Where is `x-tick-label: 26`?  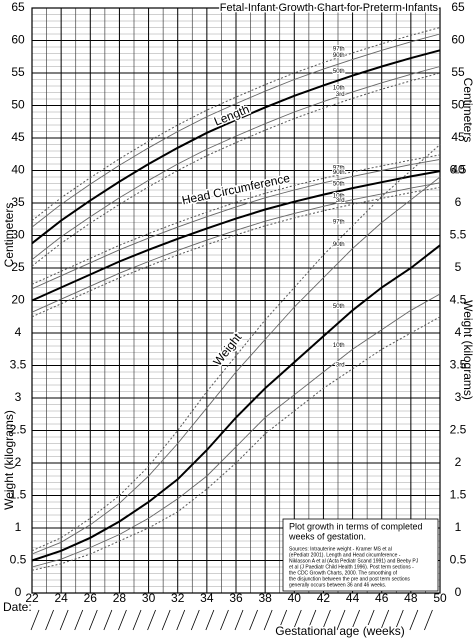 x-tick-label: 26 is located at coordinates (91, 598).